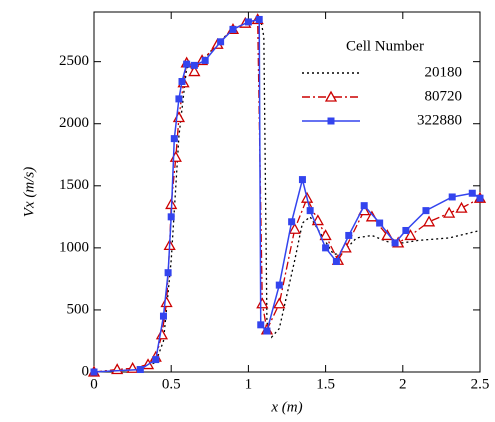 Image resolution: width=495 pixels, height=422 pixels. I want to click on y-tick-label: 1000, so click(74, 247).